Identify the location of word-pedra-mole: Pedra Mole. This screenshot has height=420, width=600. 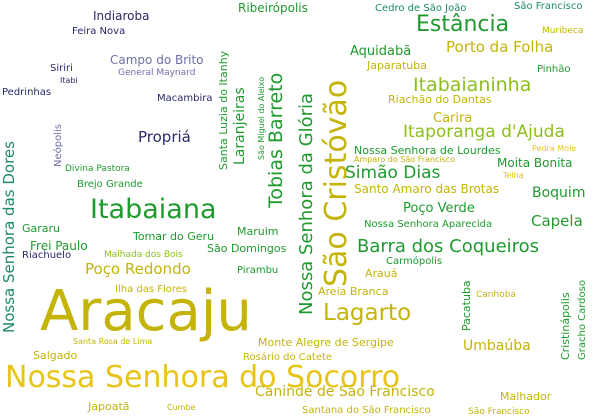
(554, 148).